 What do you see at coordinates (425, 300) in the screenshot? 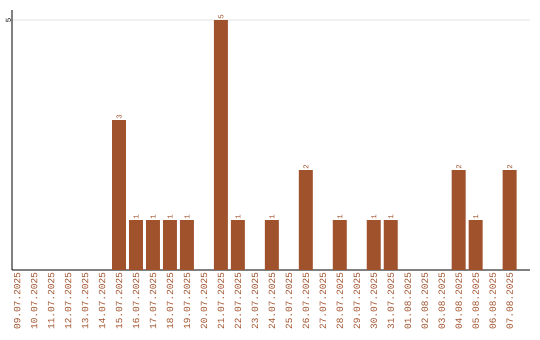
I see `x-tick-label: 02.08.2025` at bounding box center [425, 300].